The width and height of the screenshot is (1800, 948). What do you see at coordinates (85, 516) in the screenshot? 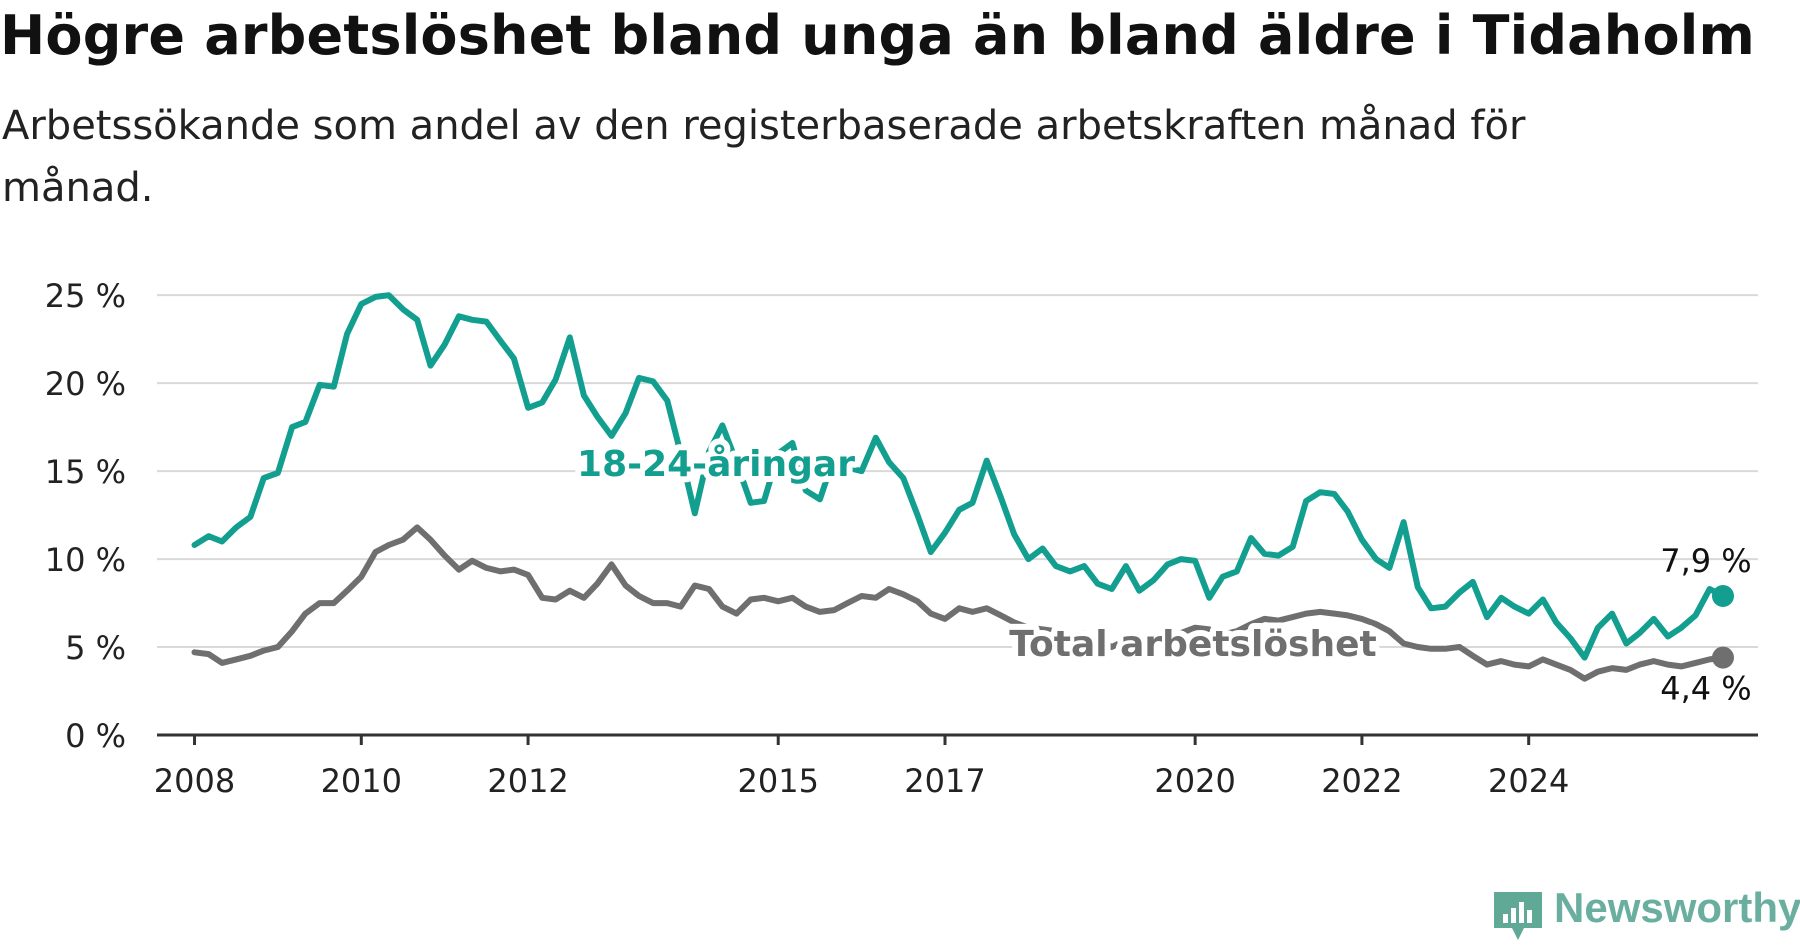
I see `y-axis: 0 % 5 % 10 % 15 % 20 % 25 %` at bounding box center [85, 516].